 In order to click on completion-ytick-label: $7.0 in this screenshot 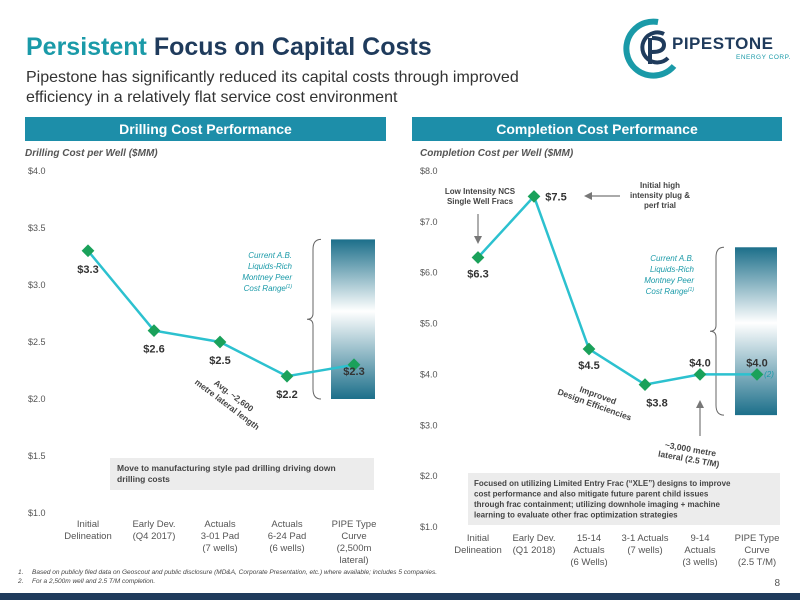, I will do `click(429, 222)`.